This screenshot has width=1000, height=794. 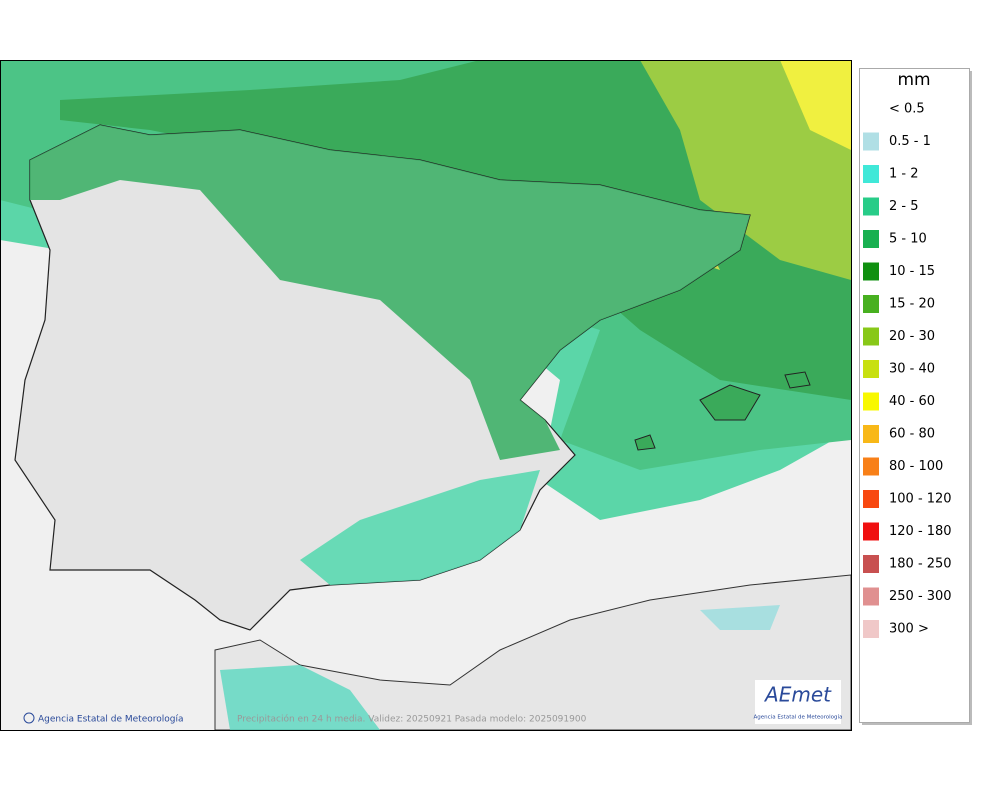 What do you see at coordinates (111, 720) in the screenshot?
I see `credit: Agencia Estatal de Meteorología` at bounding box center [111, 720].